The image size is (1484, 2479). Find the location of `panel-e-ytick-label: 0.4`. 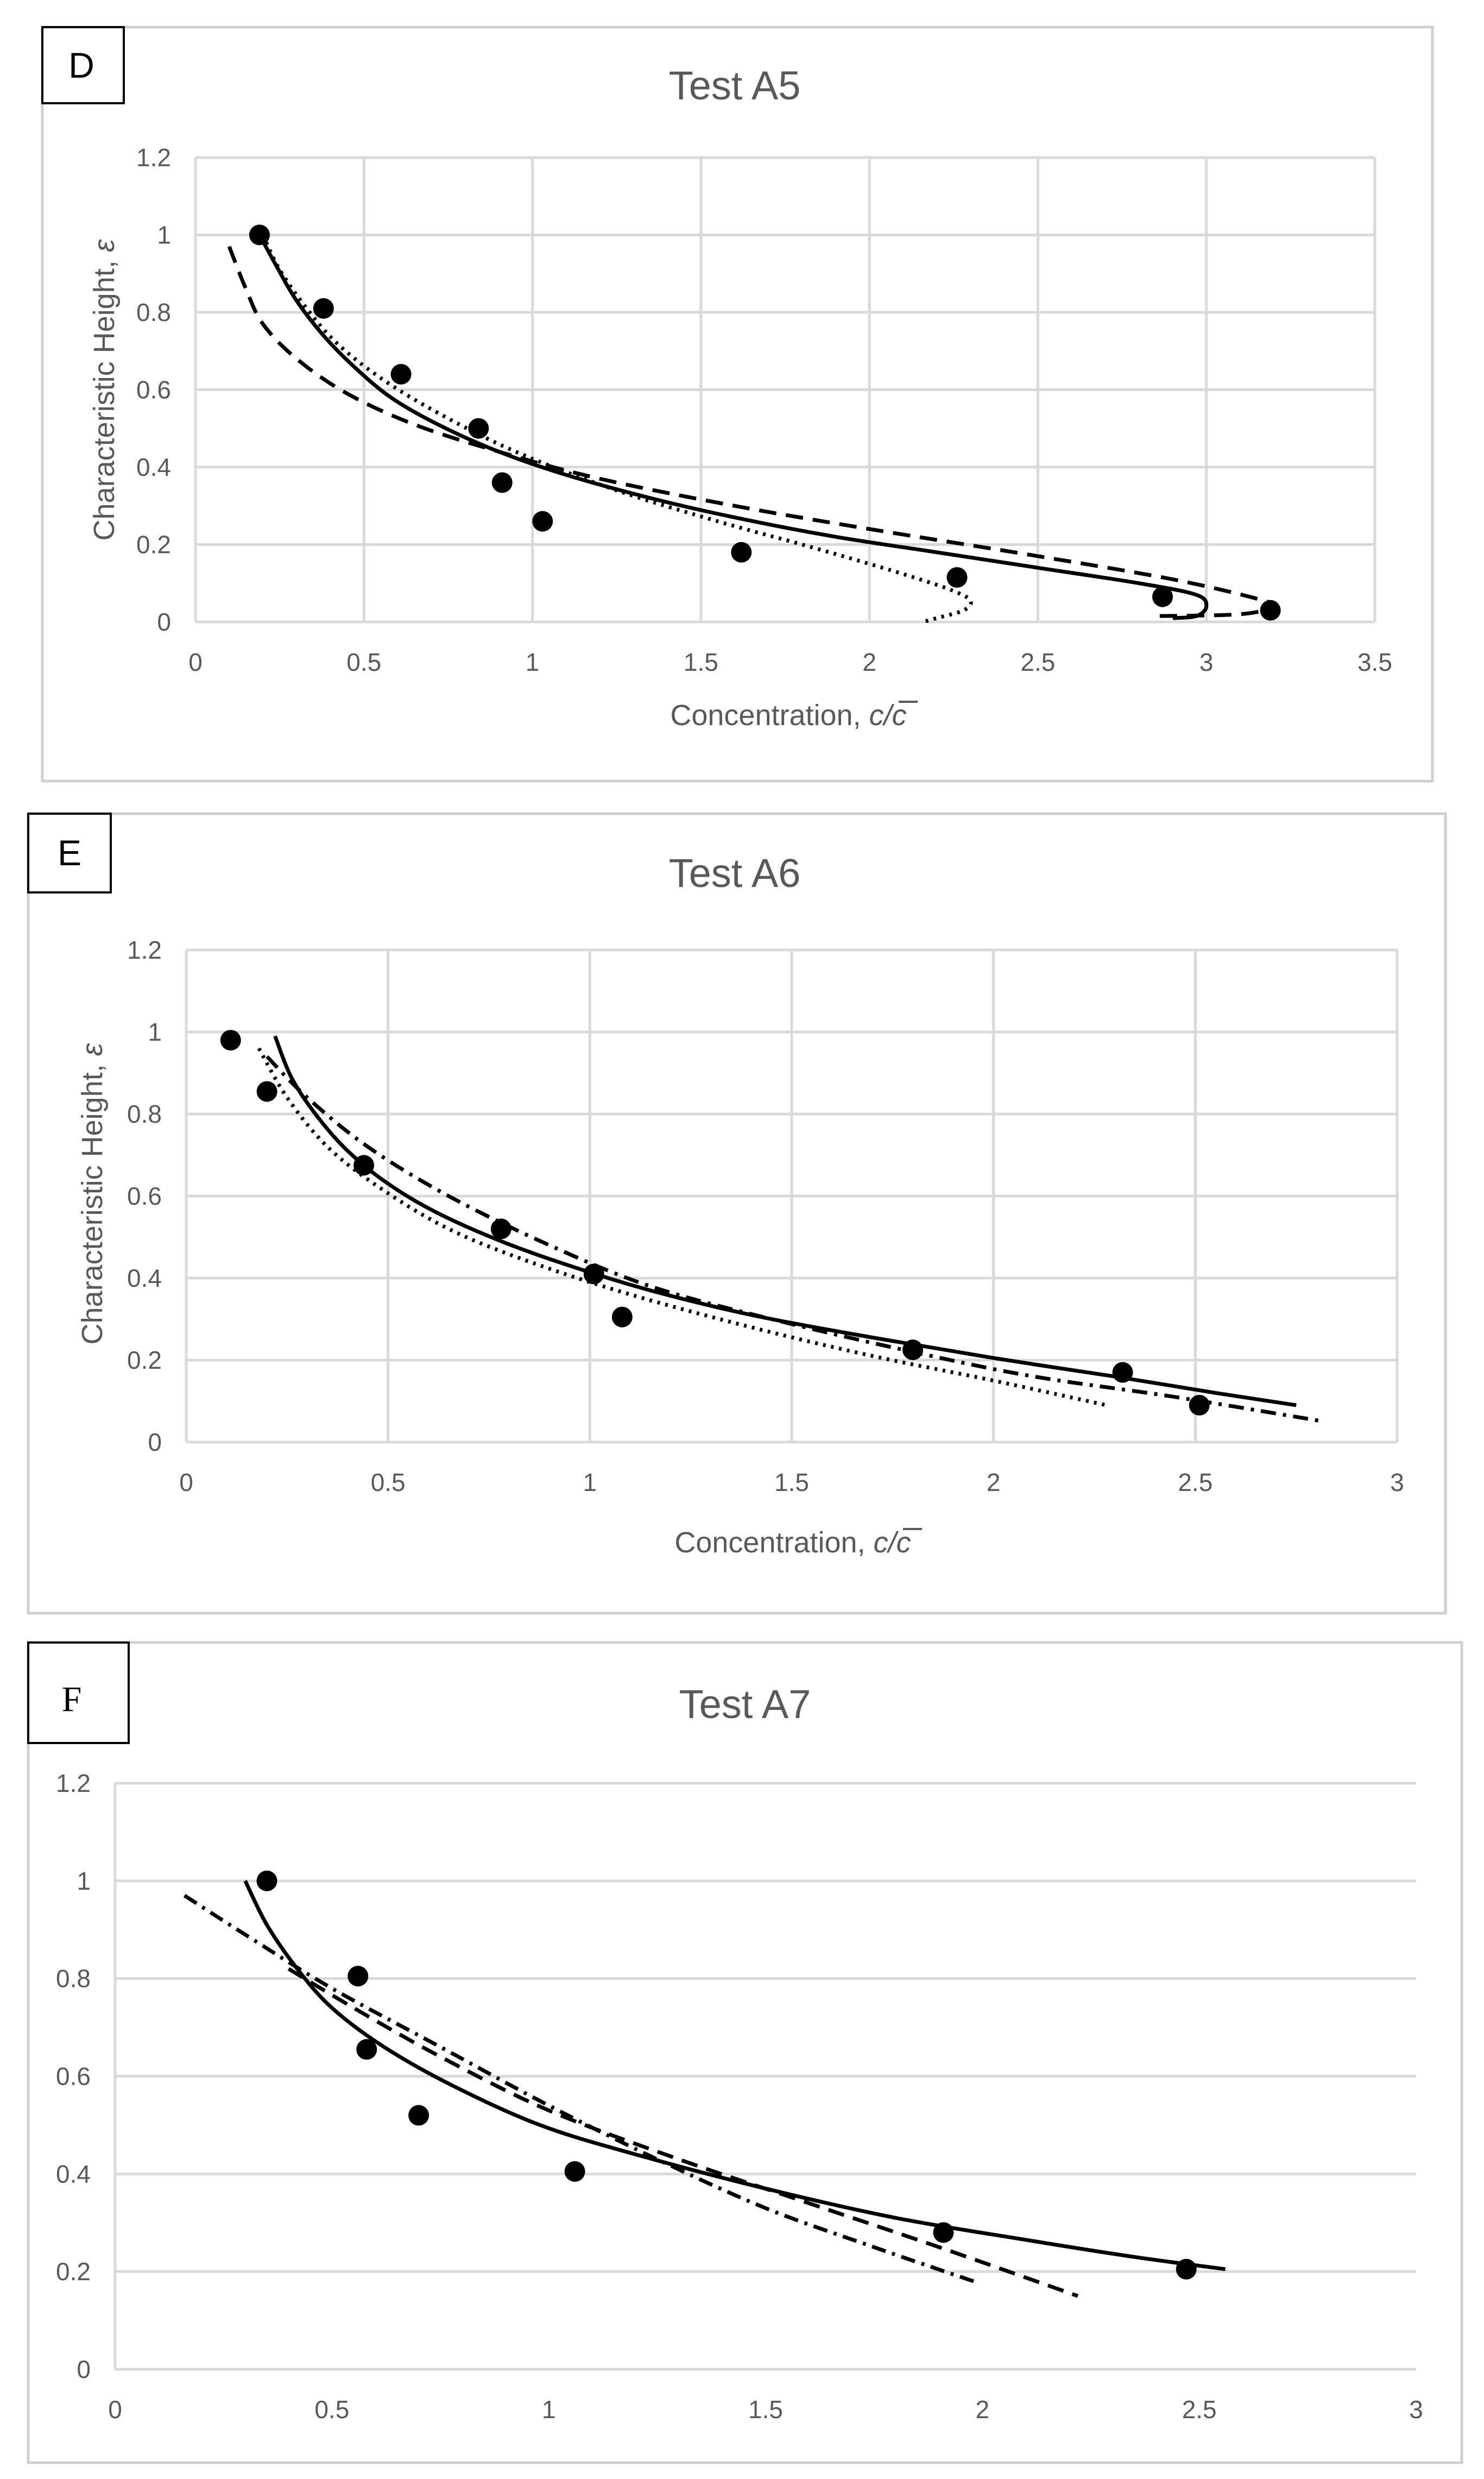

panel-e-ytick-label: 0.4 is located at coordinates (144, 1278).